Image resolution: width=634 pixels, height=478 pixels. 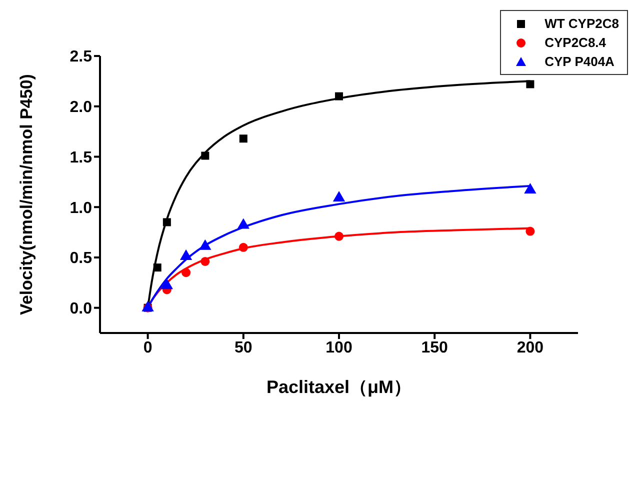 What do you see at coordinates (579, 62) in the screenshot?
I see `legend-label: CYP P404A` at bounding box center [579, 62].